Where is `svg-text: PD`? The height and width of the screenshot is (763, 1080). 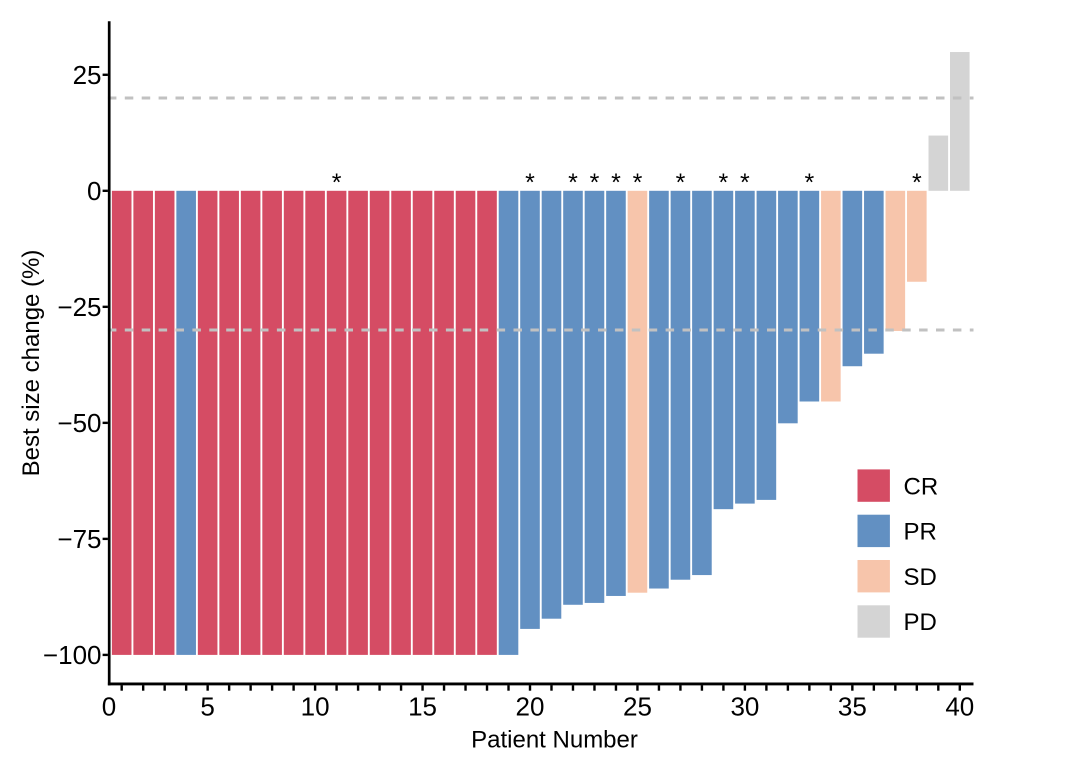 svg-text: PD is located at coordinates (920, 622).